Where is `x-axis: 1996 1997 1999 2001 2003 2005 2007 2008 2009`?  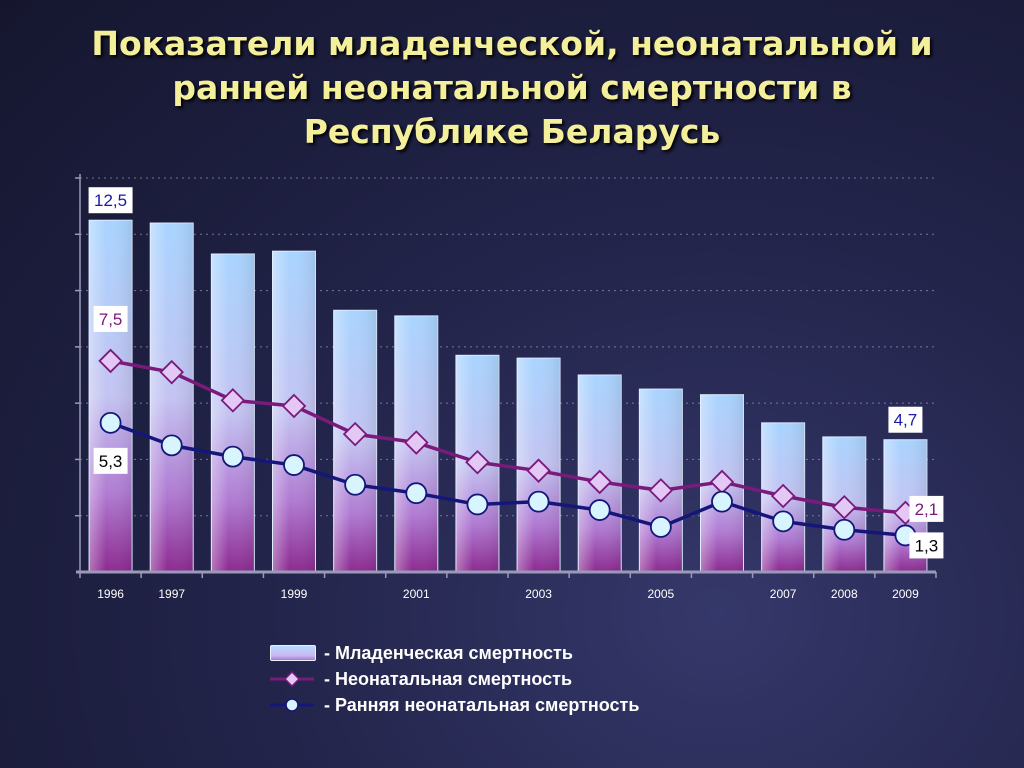 x-axis: 1996 1997 1999 2001 2003 2005 2007 2008 2009 is located at coordinates (506, 585).